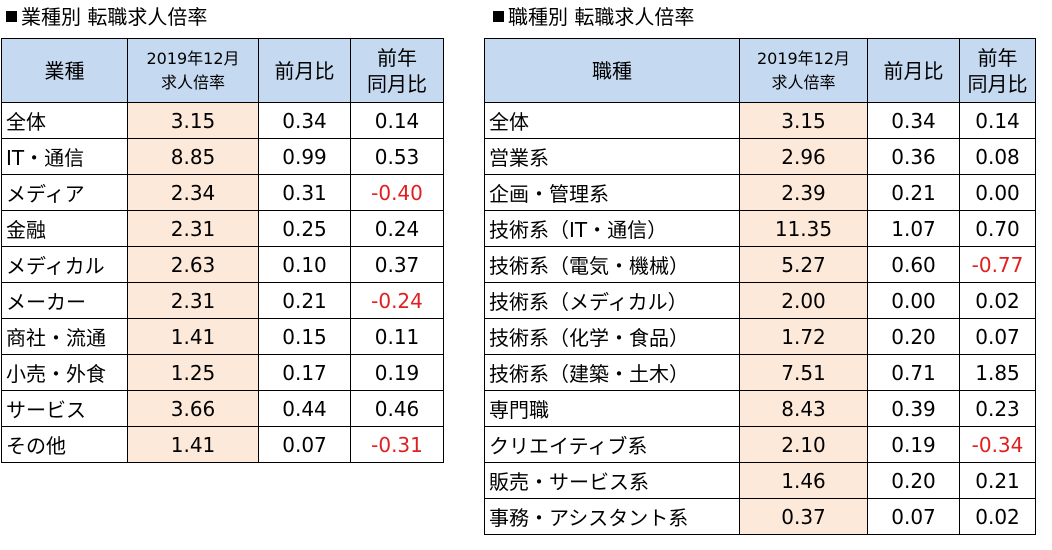 This screenshot has width=1052, height=550. What do you see at coordinates (397, 300) in the screenshot?
I see `row-yoy-cell: -0.24` at bounding box center [397, 300].